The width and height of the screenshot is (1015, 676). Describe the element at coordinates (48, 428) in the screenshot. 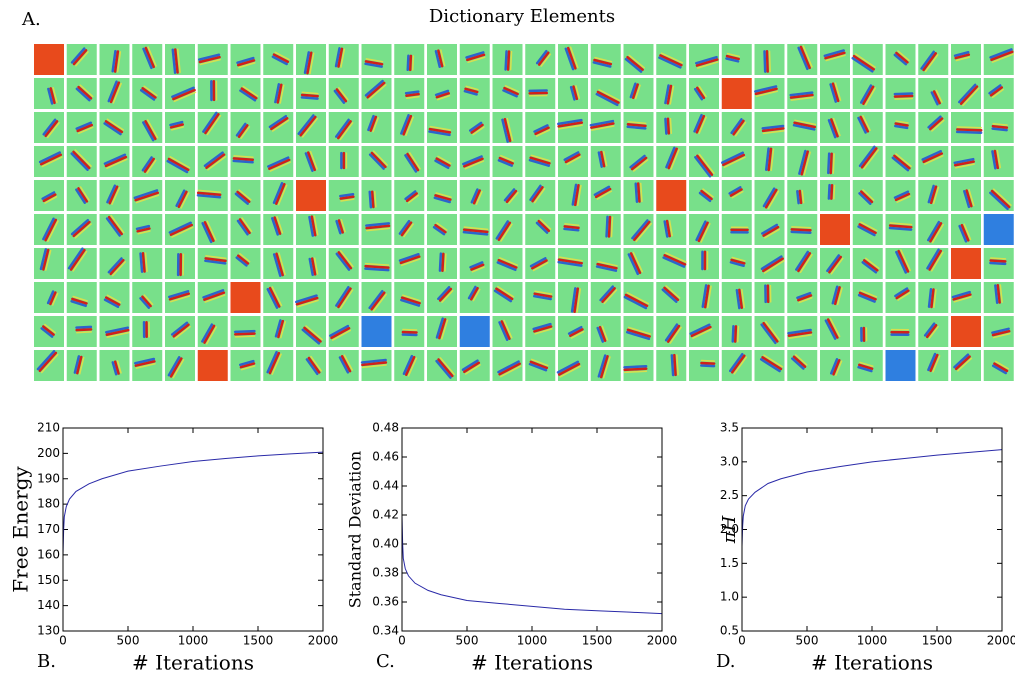

I see `y-tick-label: 210` at that location.